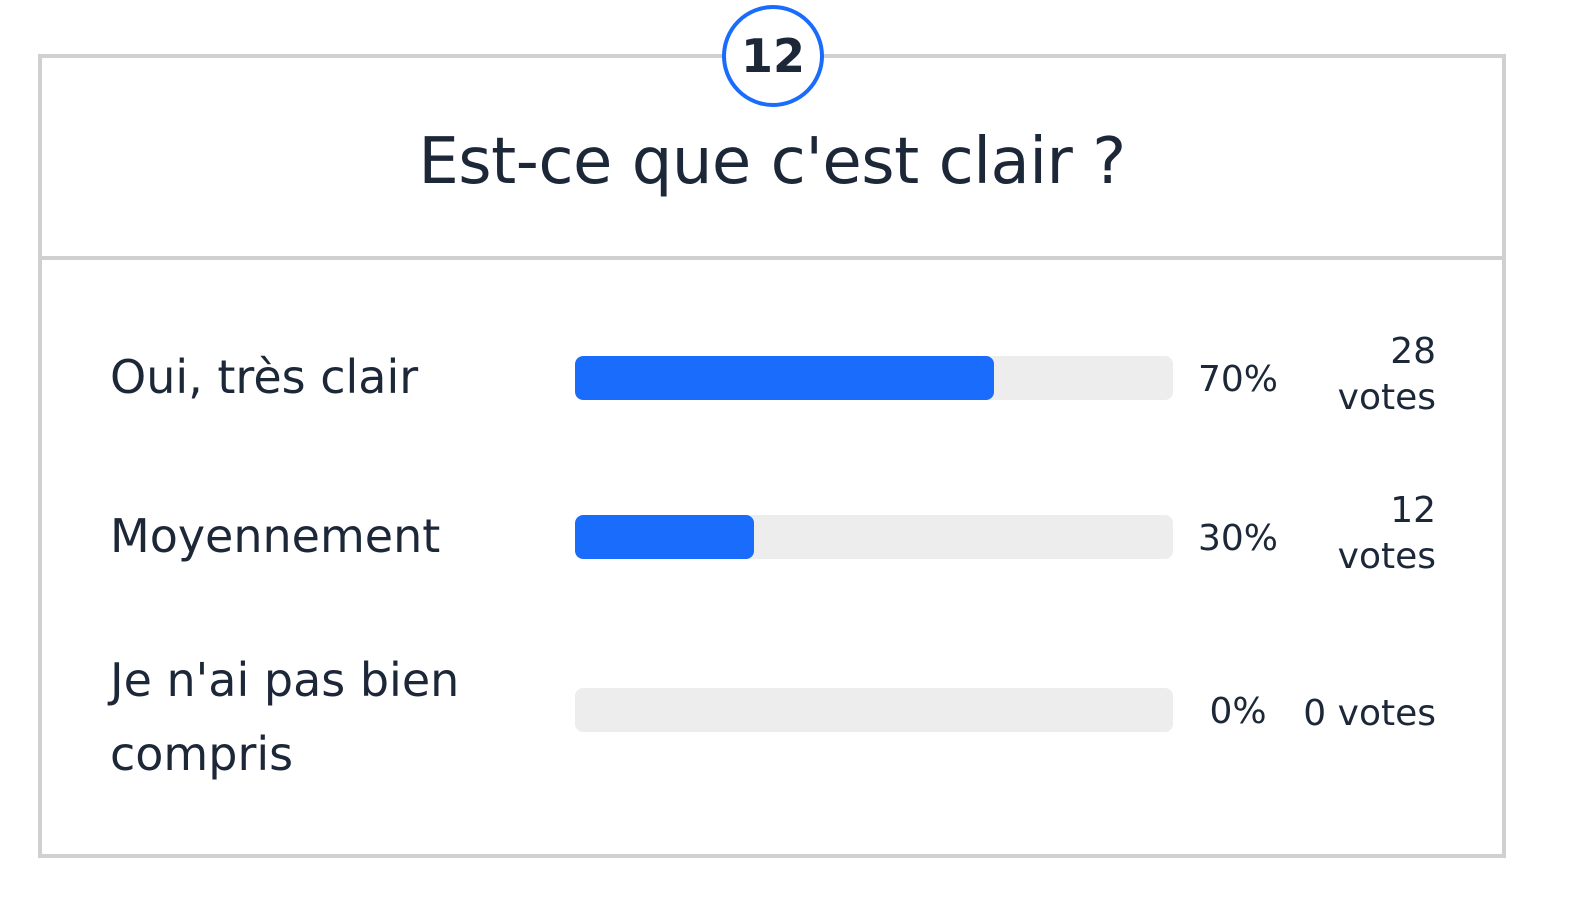  What do you see at coordinates (1356, 534) in the screenshot?
I see `option-votes: 12 votes` at bounding box center [1356, 534].